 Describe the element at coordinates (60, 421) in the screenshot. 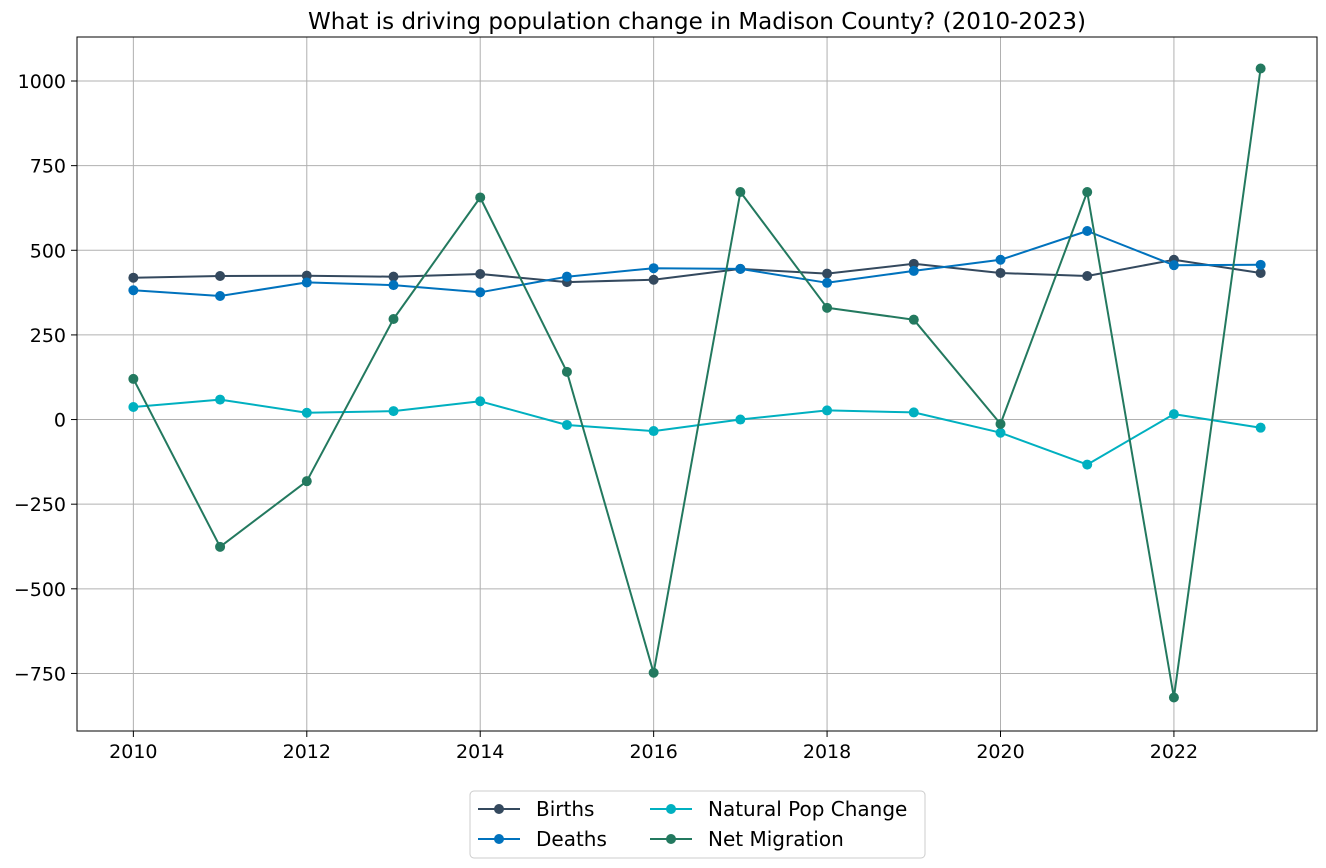

I see `y-tick-label: 0` at that location.